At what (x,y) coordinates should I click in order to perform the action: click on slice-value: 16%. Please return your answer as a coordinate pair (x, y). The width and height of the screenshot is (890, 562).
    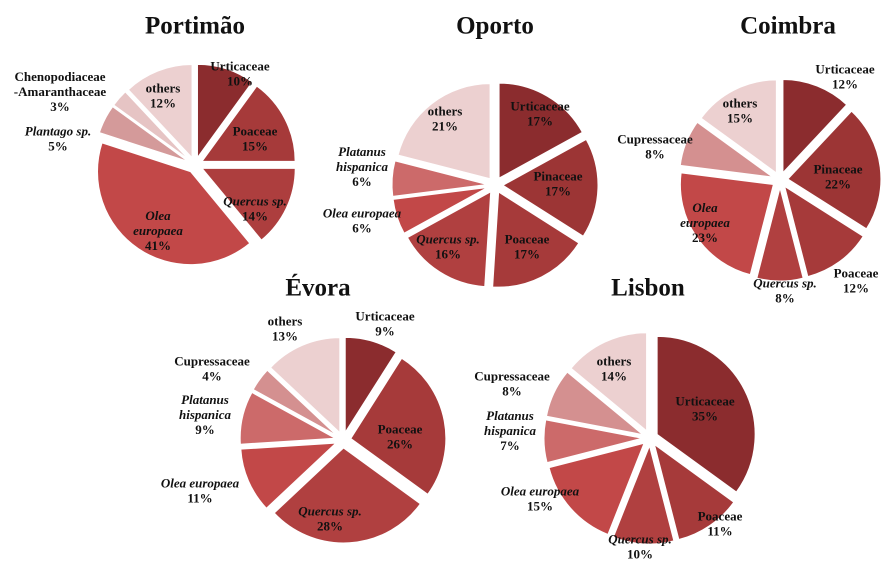
    Looking at the image, I should click on (448, 253).